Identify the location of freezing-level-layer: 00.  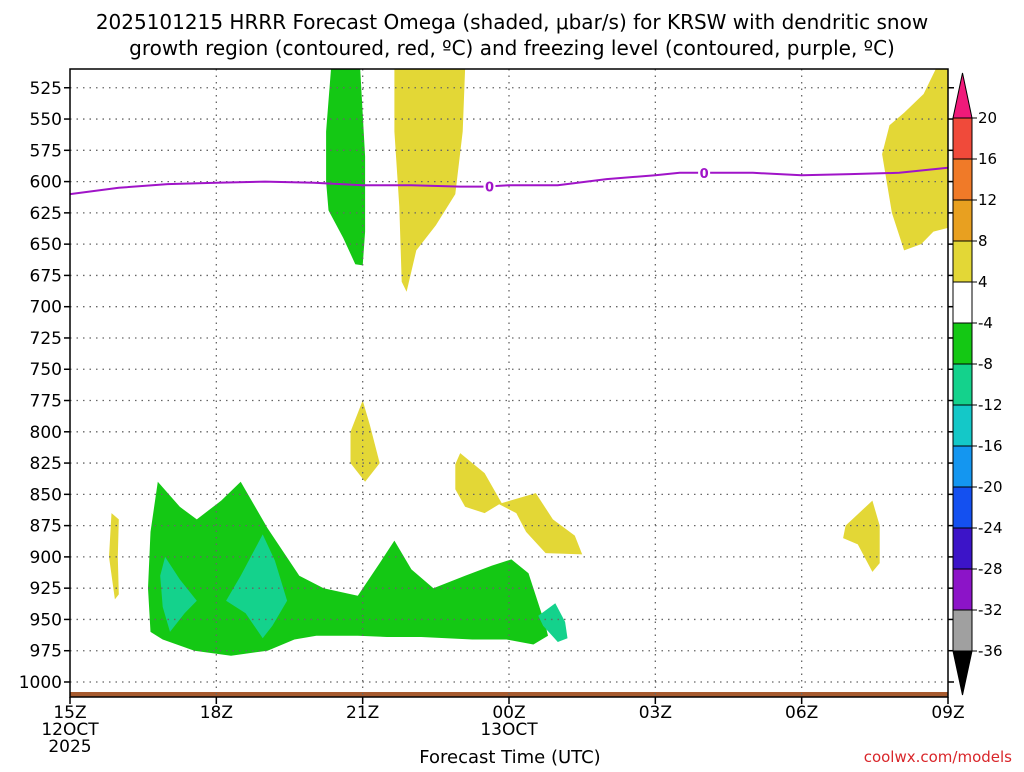
(509, 180).